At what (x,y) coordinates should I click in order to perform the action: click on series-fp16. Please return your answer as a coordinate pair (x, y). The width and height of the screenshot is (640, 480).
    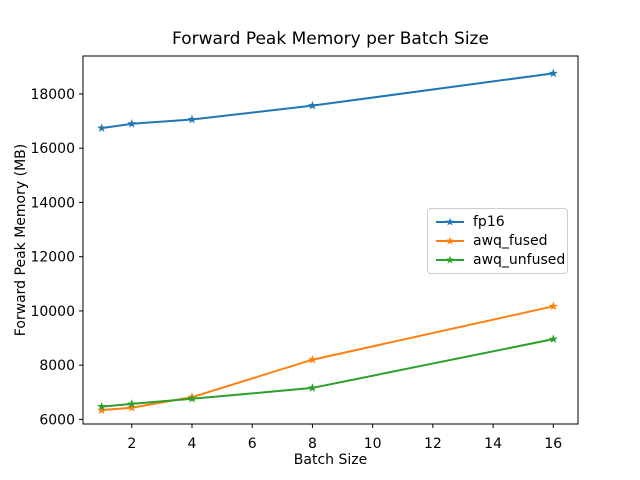
    Looking at the image, I should click on (327, 100).